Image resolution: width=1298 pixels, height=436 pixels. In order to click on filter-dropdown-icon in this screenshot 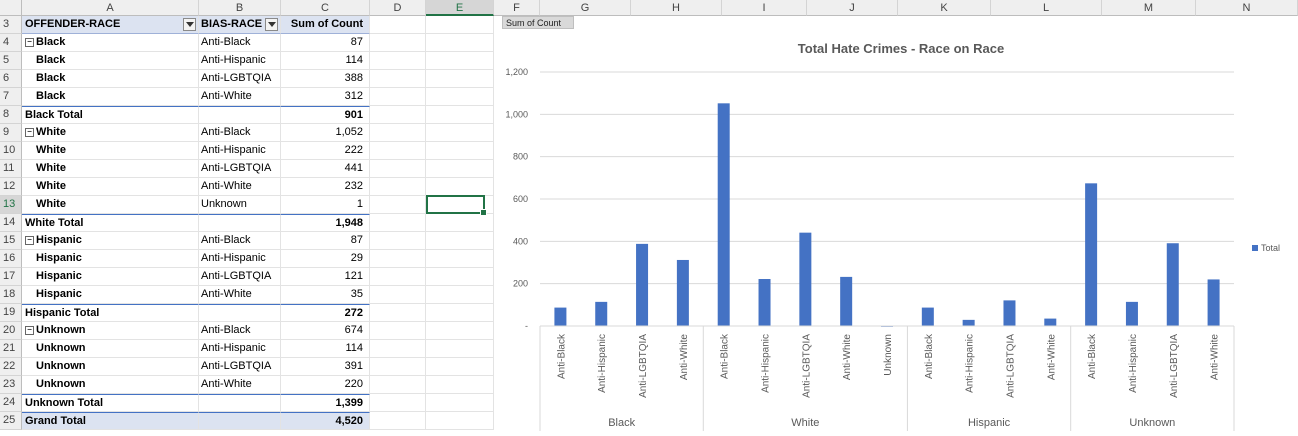, I will do `click(189, 24)`.